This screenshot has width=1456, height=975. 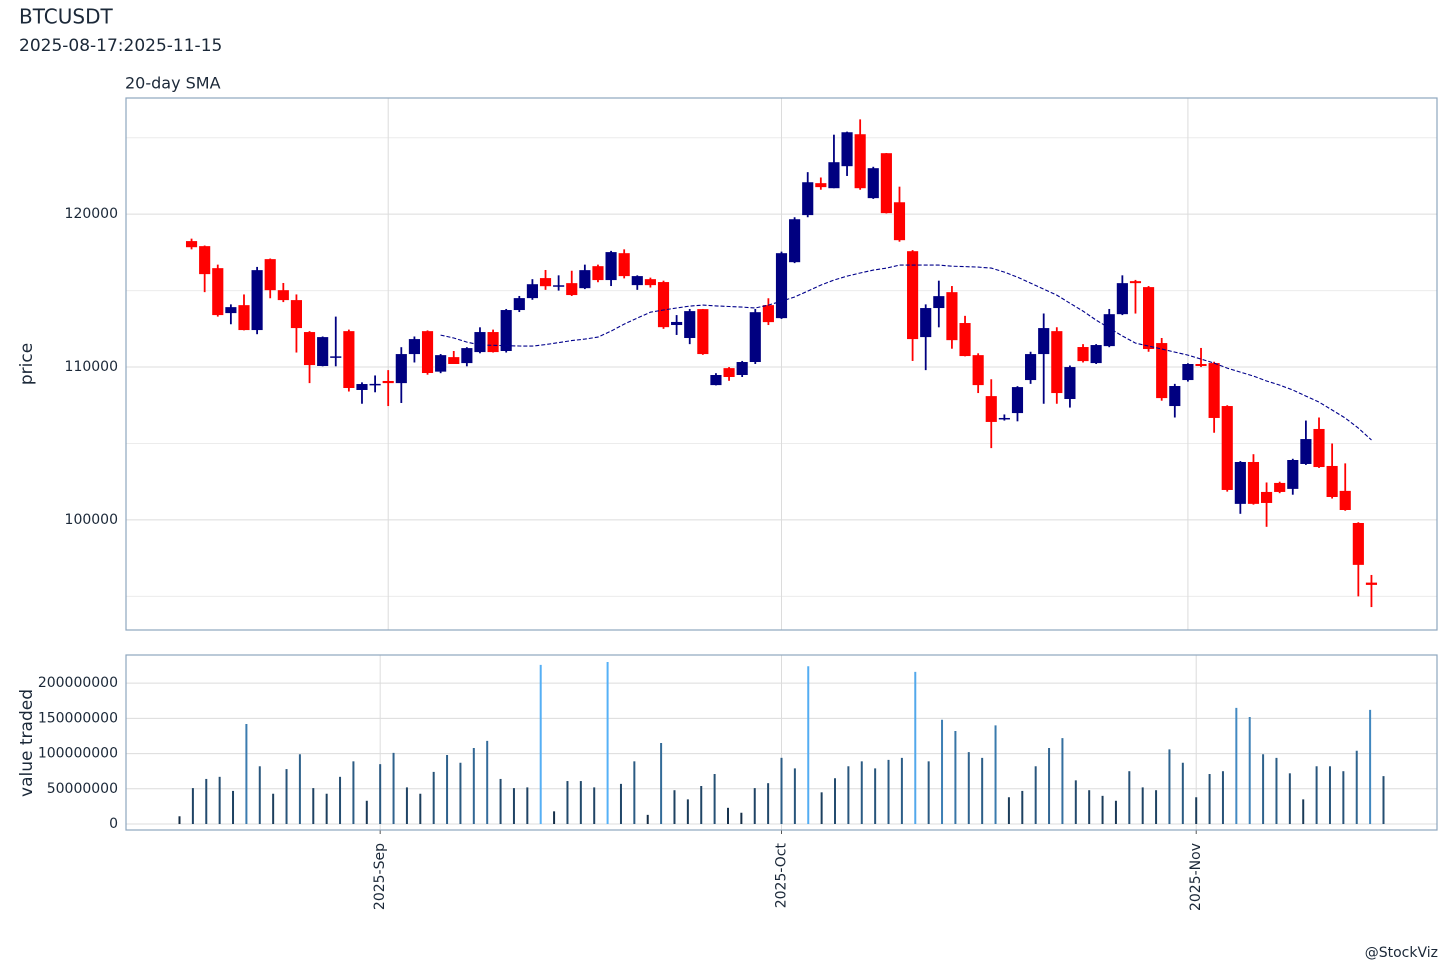 I want to click on y-tick-label: 200000000, so click(x=78, y=683).